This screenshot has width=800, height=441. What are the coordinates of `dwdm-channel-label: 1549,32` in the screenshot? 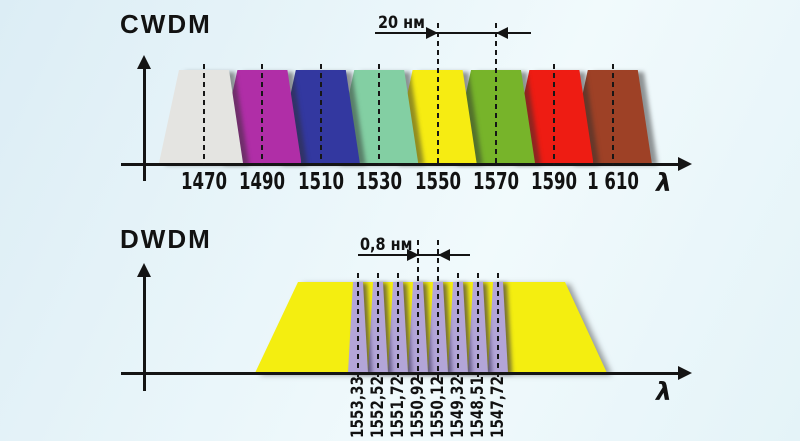 It's located at (458, 407).